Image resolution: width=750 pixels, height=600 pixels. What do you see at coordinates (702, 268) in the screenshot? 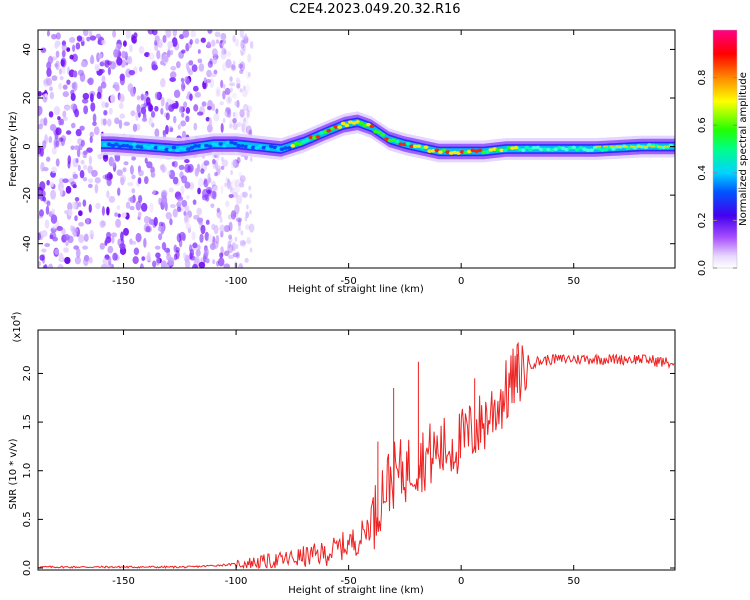
I see `colorbar-tick-label: 0.0` at bounding box center [702, 268].